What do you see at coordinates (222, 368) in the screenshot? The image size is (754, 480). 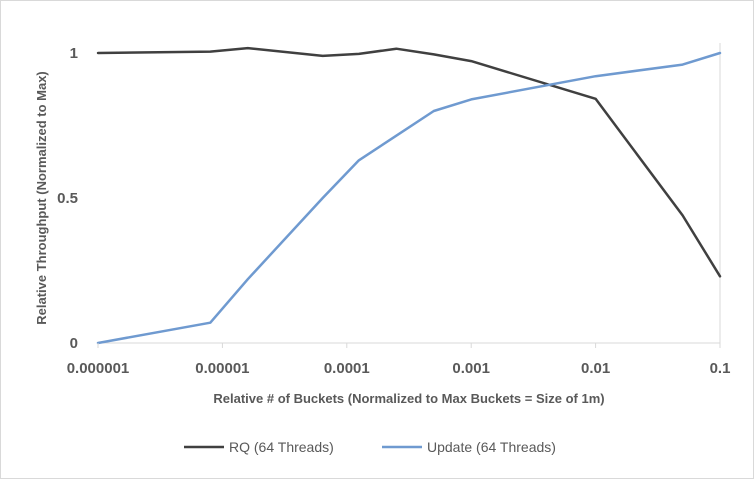 I see `x-tick-label: 0.00001` at bounding box center [222, 368].